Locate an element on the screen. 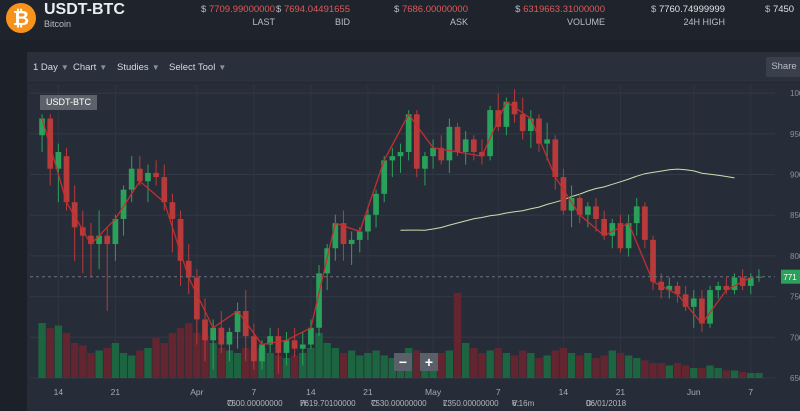 The image size is (800, 411). studies-dropdown: Studies ▼ is located at coordinates (138, 67).